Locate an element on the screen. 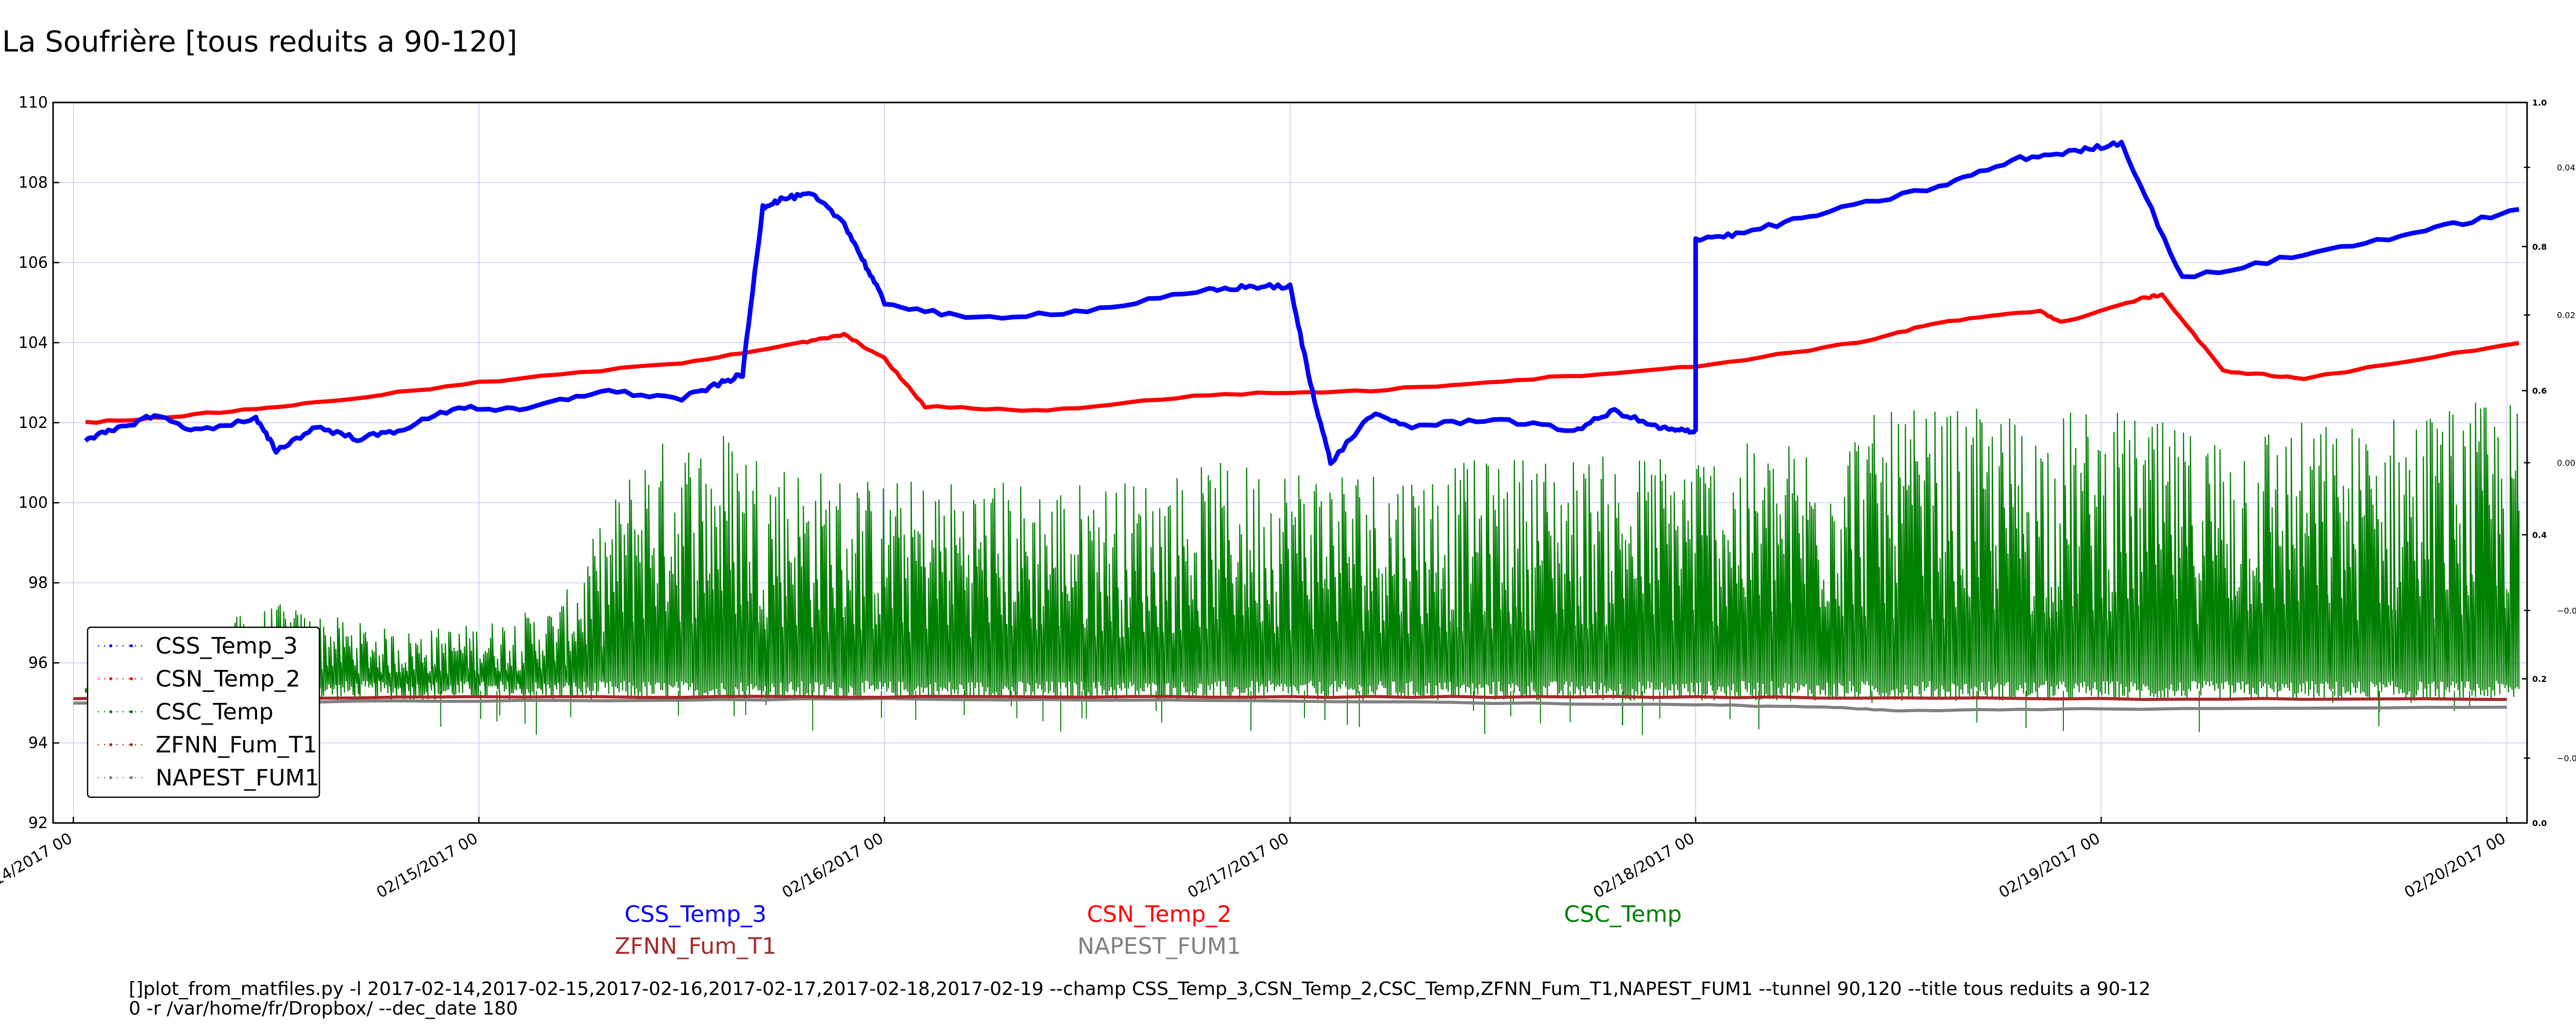 Image resolution: width=2576 pixels, height=1030 pixels. inner-right-tick-label: 0.02 is located at coordinates (2566, 315).